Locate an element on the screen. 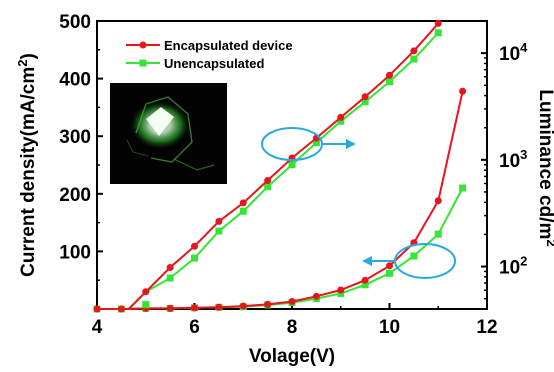  x-tick-label: 6 is located at coordinates (194, 327).